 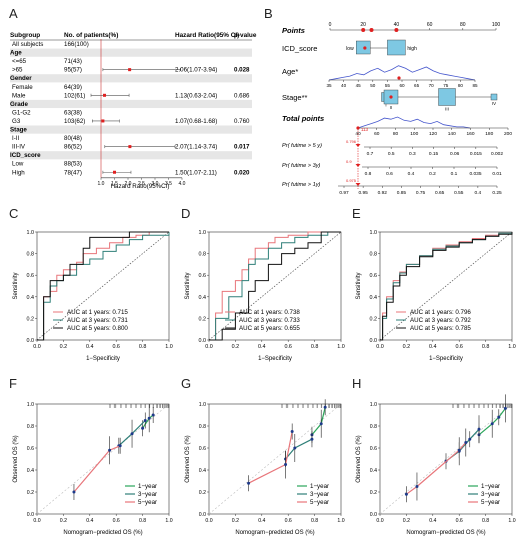 I want to click on roc-x-tick-label: 0.2, so click(x=236, y=347).